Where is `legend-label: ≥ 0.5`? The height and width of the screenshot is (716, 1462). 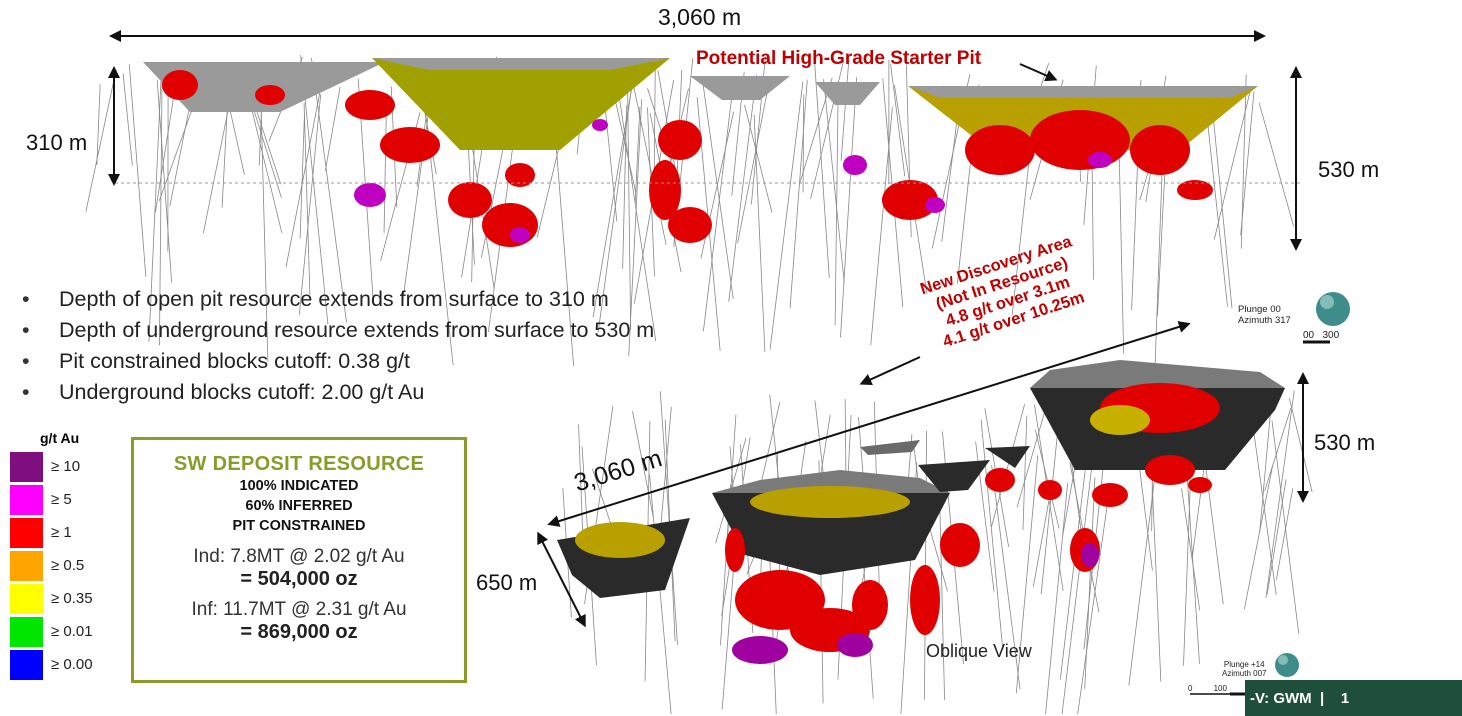
legend-label: ≥ 0.5 is located at coordinates (68, 565).